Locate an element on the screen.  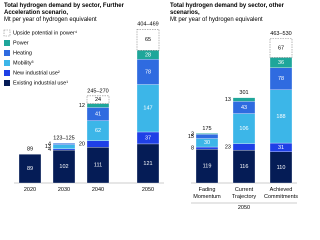
value-label: 89 is located at coordinates (30, 169).